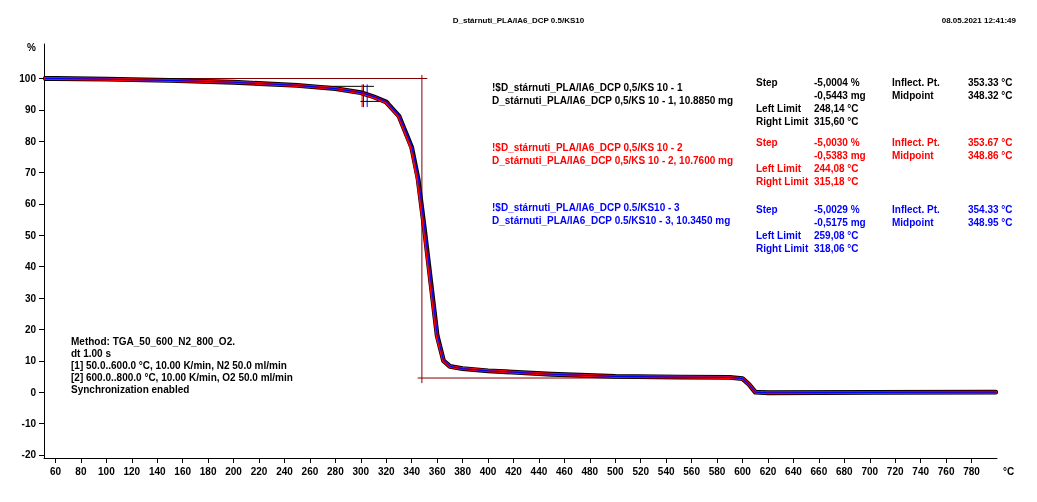  Describe the element at coordinates (33, 392) in the screenshot. I see `y-tick-label: 0` at that location.